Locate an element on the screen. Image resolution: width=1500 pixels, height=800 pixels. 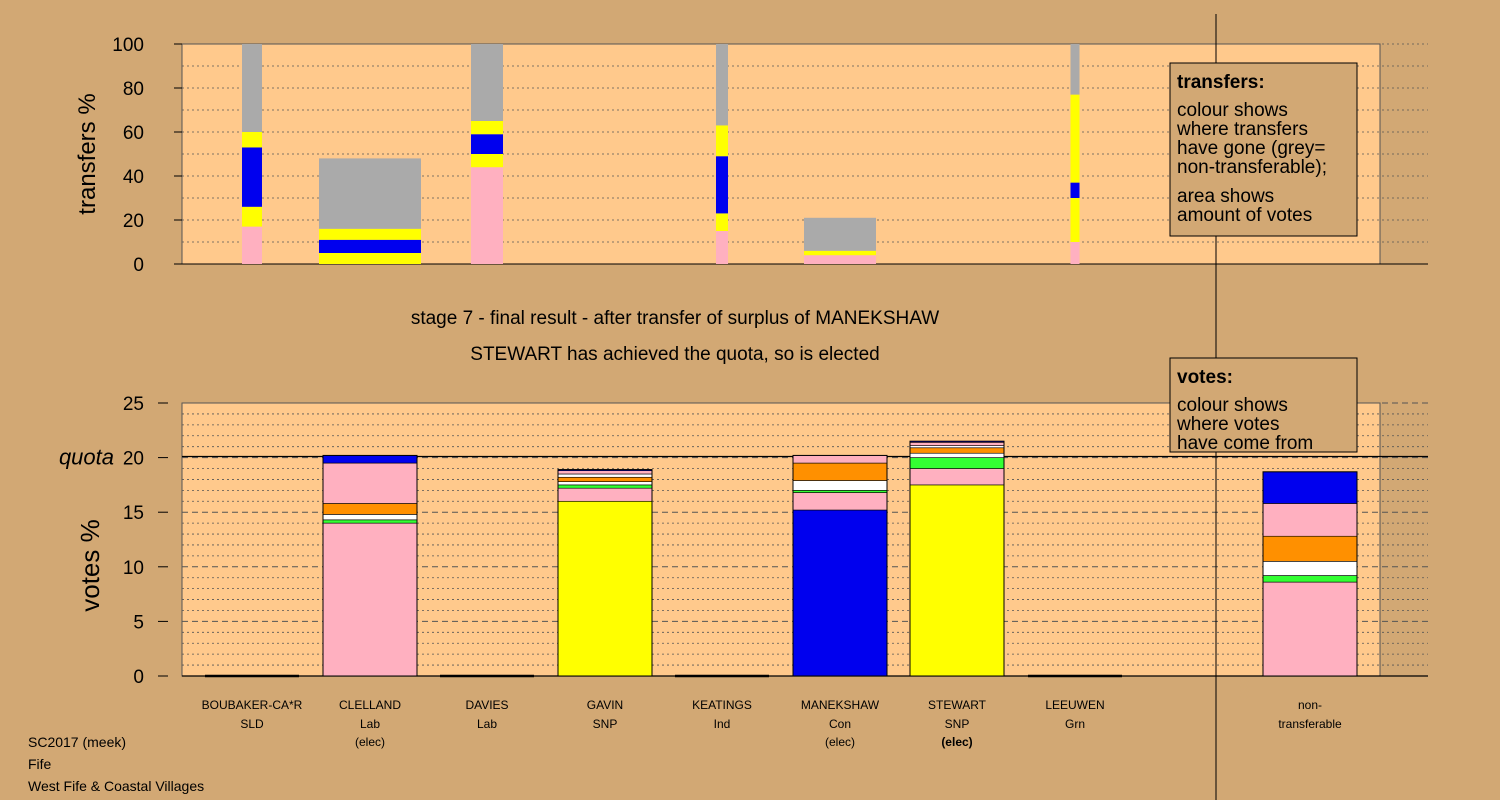
footer-election: SC2017 (meek) is located at coordinates (77, 742).